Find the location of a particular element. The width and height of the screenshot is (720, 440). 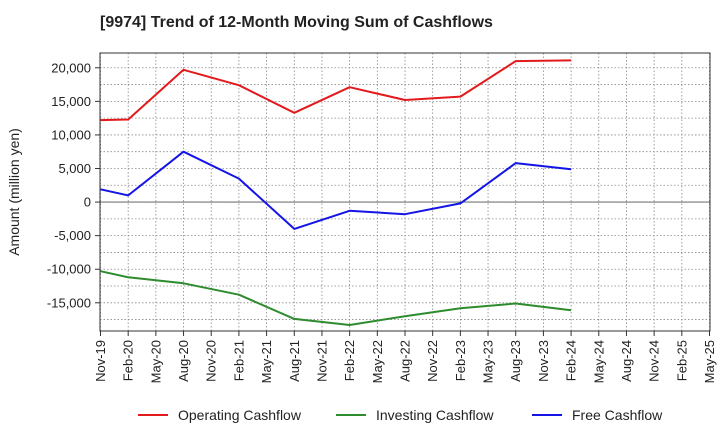

x-tick-label: Nov-19 is located at coordinates (100, 361).